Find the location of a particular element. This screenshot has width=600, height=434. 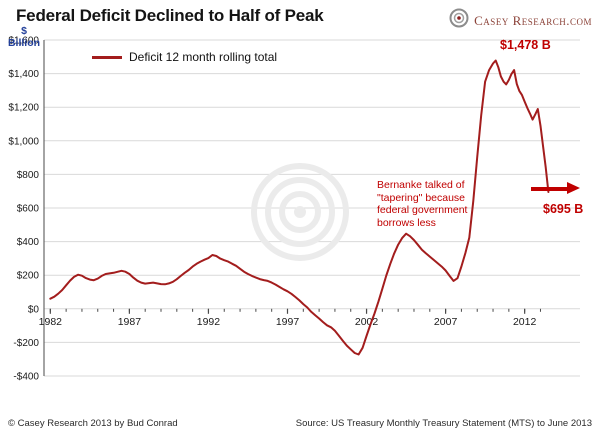

watermark-logo-icon is located at coordinates (300, 212).